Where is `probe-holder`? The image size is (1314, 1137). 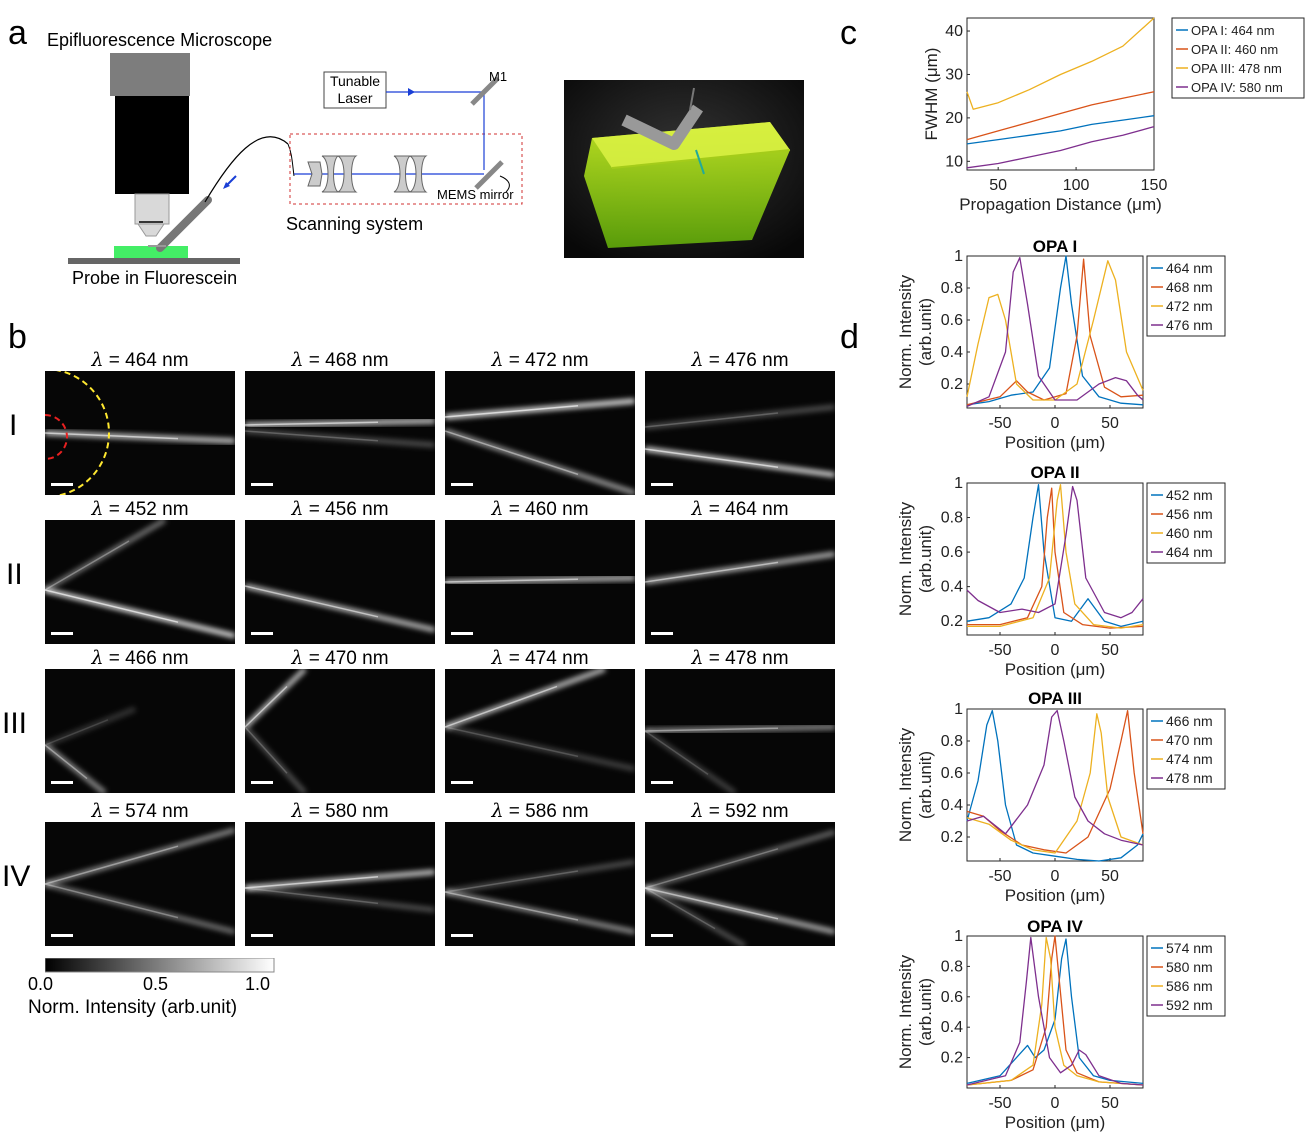 probe-holder is located at coordinates (184, 224).